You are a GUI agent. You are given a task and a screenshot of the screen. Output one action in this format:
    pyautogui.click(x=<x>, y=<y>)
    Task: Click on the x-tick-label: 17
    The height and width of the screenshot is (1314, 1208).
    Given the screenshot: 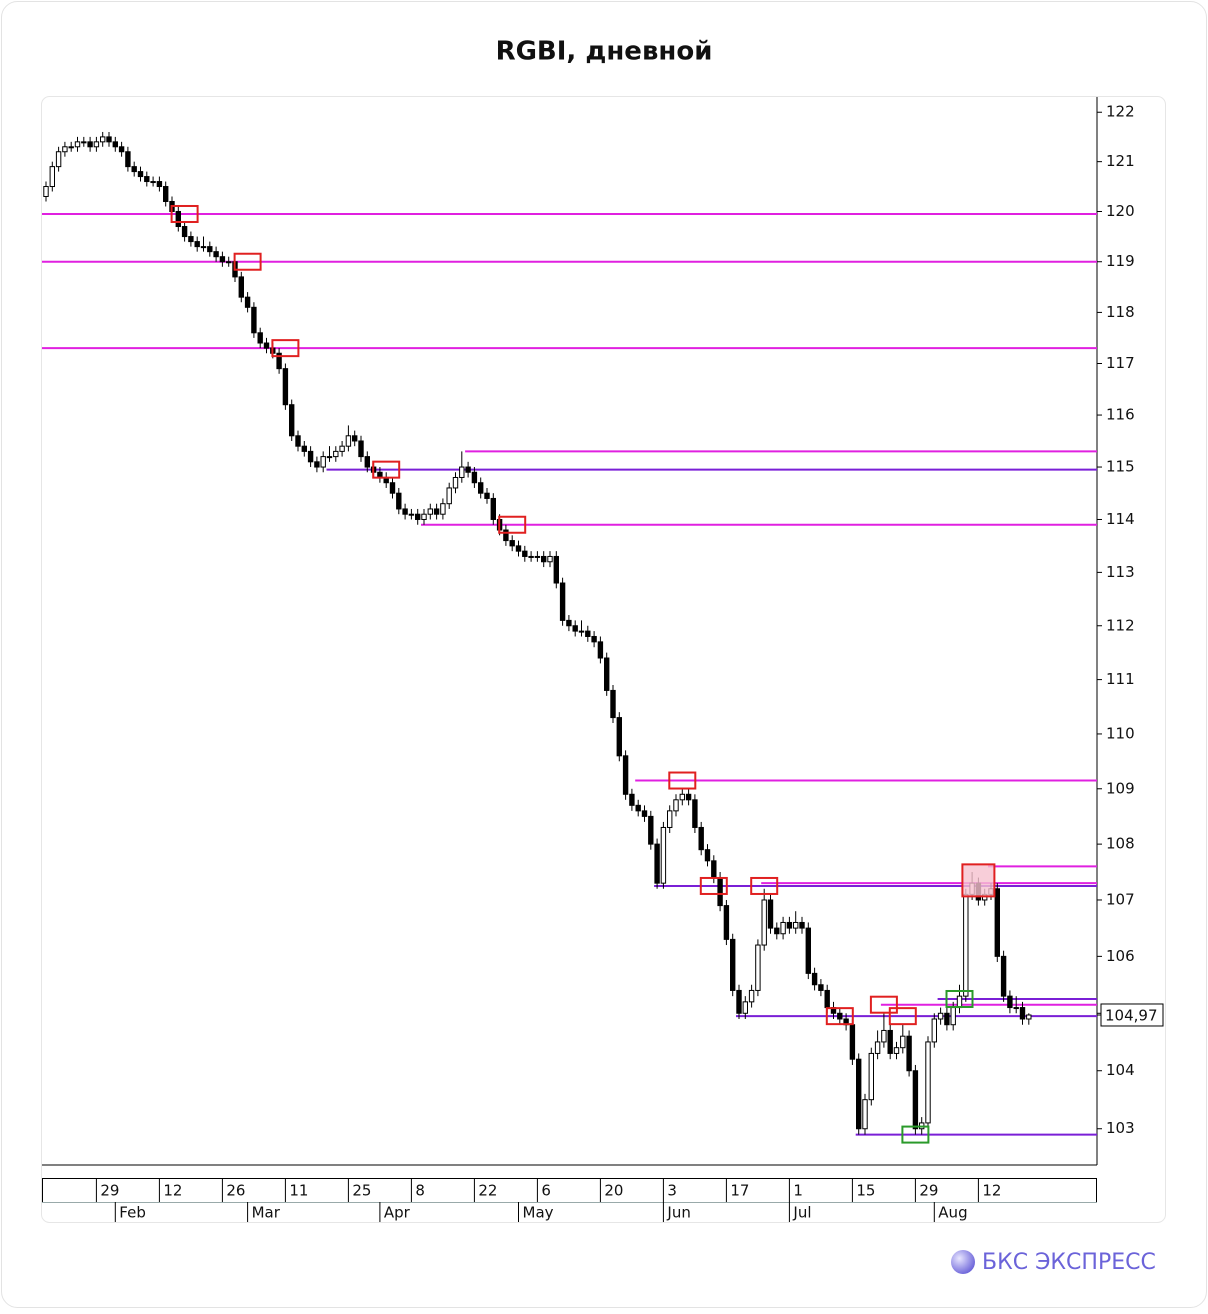 What is the action you would take?
    pyautogui.click(x=739, y=1191)
    